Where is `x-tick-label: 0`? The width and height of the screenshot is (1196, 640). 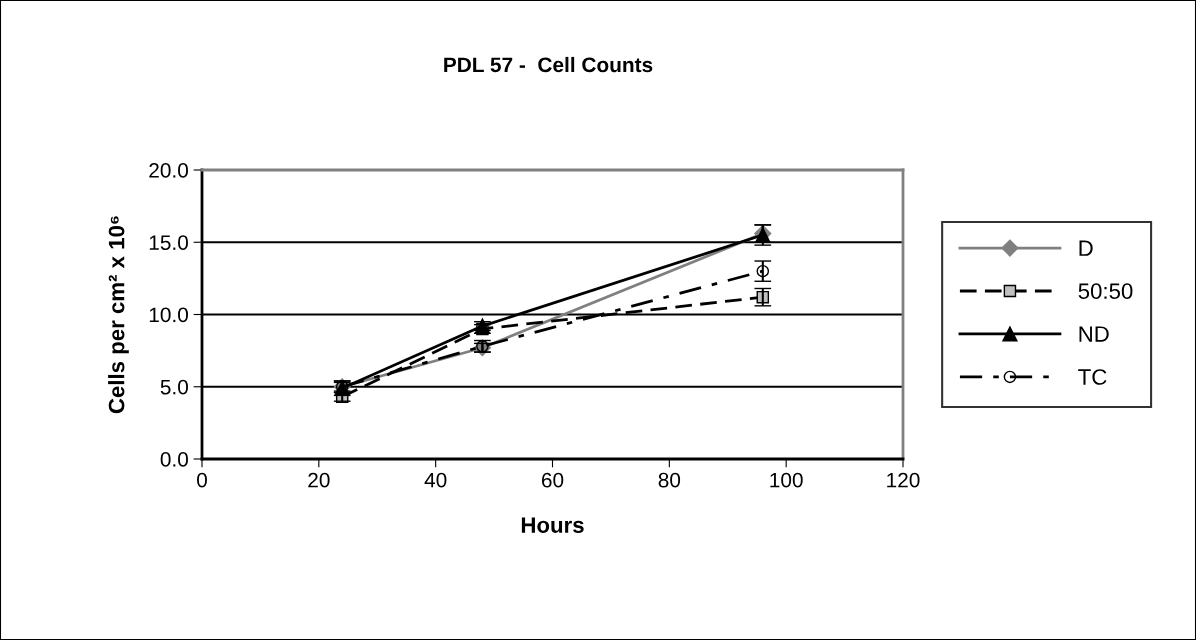 x-tick-label: 0 is located at coordinates (202, 480).